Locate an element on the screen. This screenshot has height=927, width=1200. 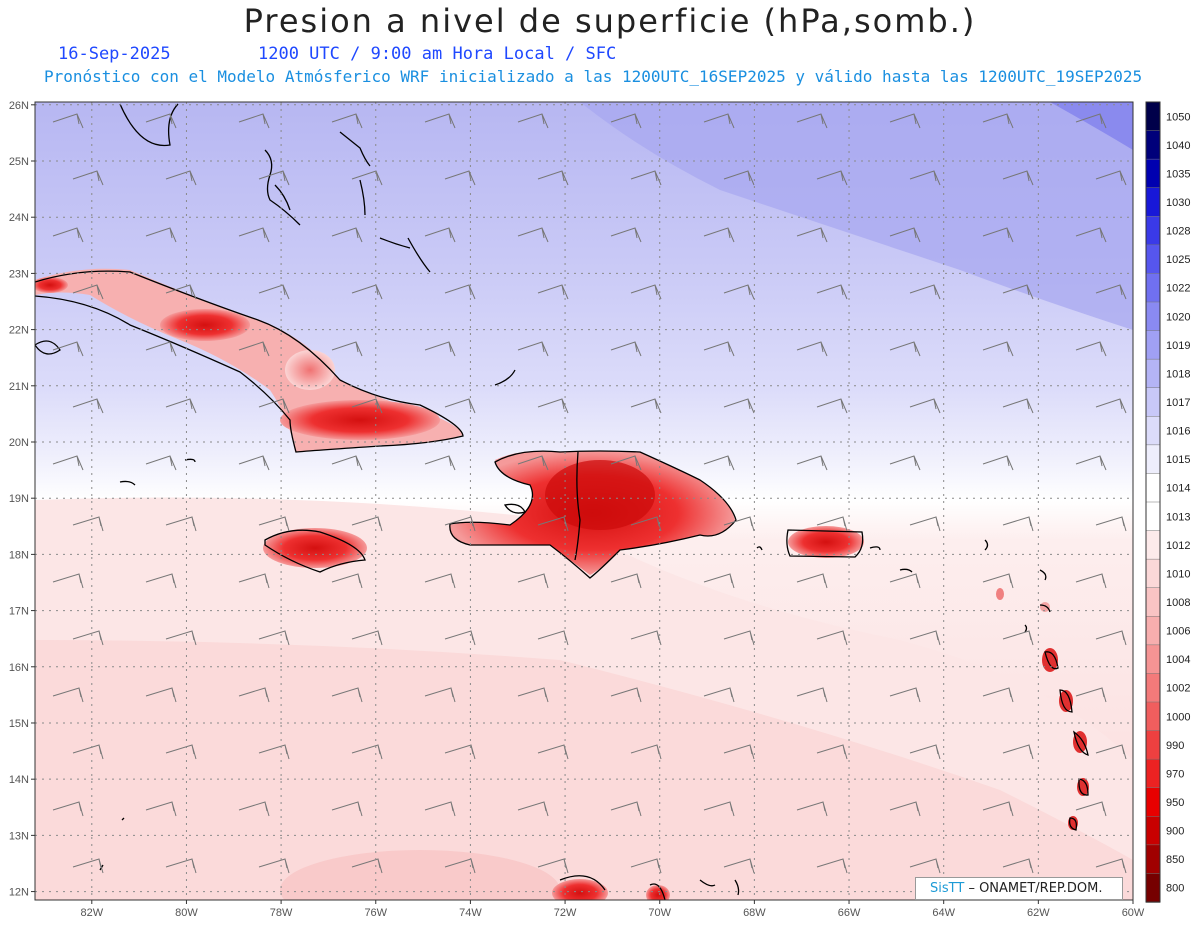
valid-time: 1200 UTC / 9:00 am Hora Local / SFC is located at coordinates (437, 54).